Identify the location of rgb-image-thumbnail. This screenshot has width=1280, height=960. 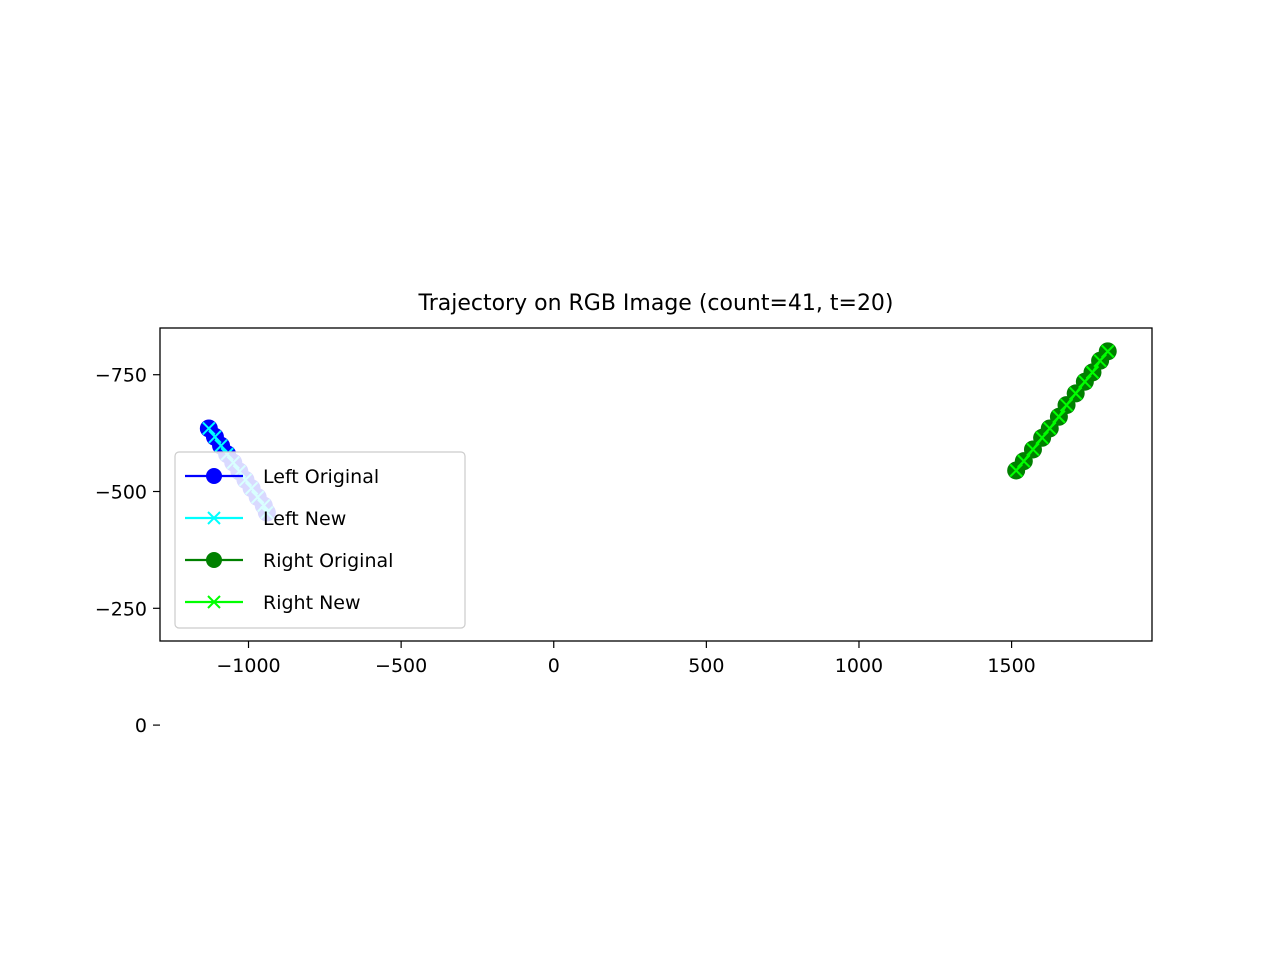
(603, 750).